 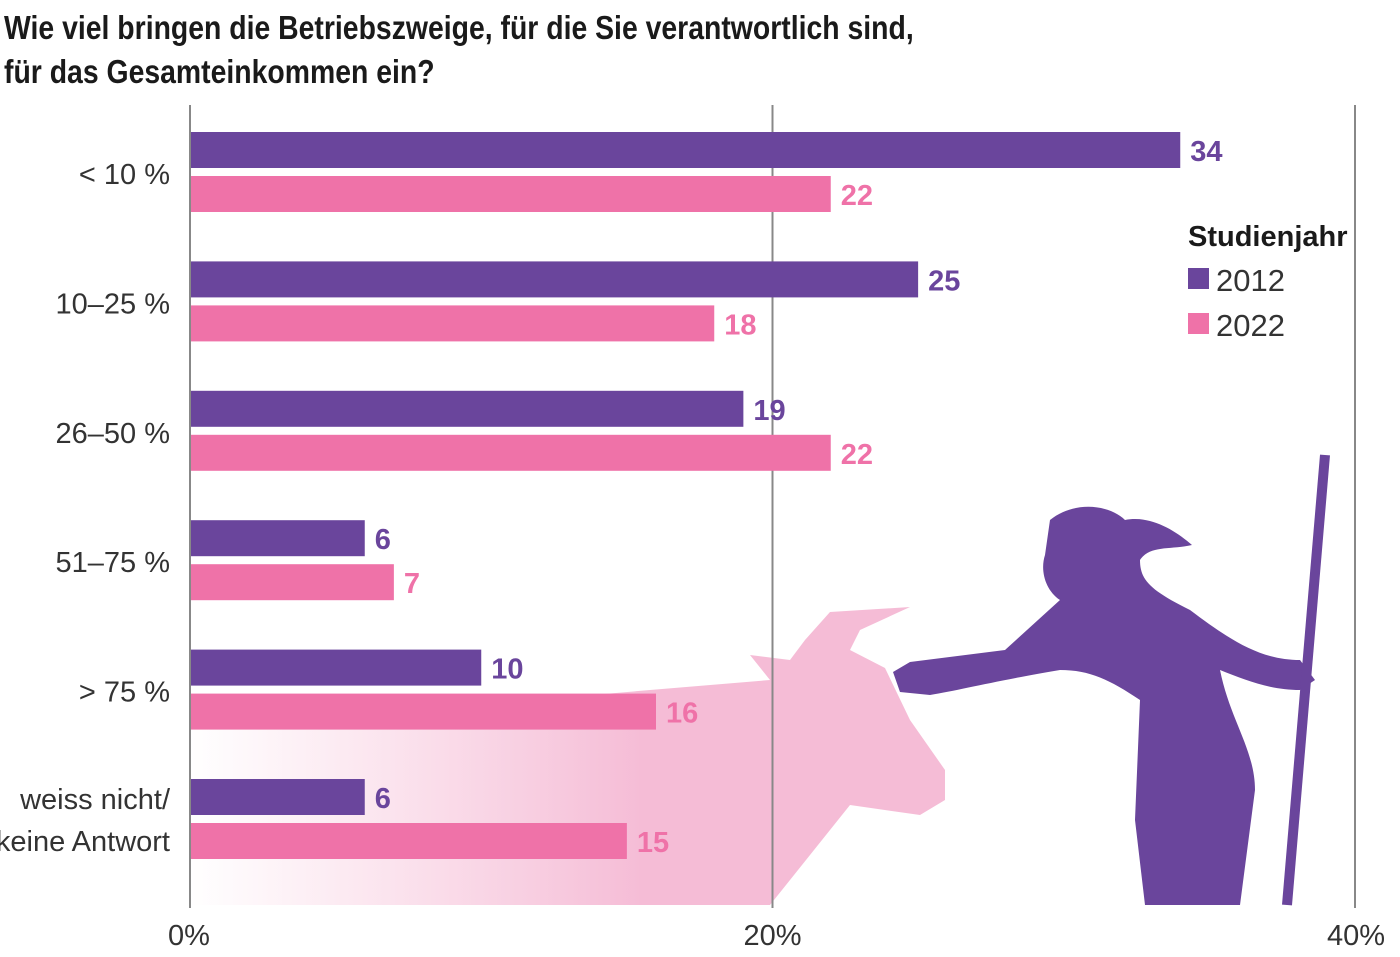 What do you see at coordinates (124, 175) in the screenshot?
I see `category-label: < 10 %` at bounding box center [124, 175].